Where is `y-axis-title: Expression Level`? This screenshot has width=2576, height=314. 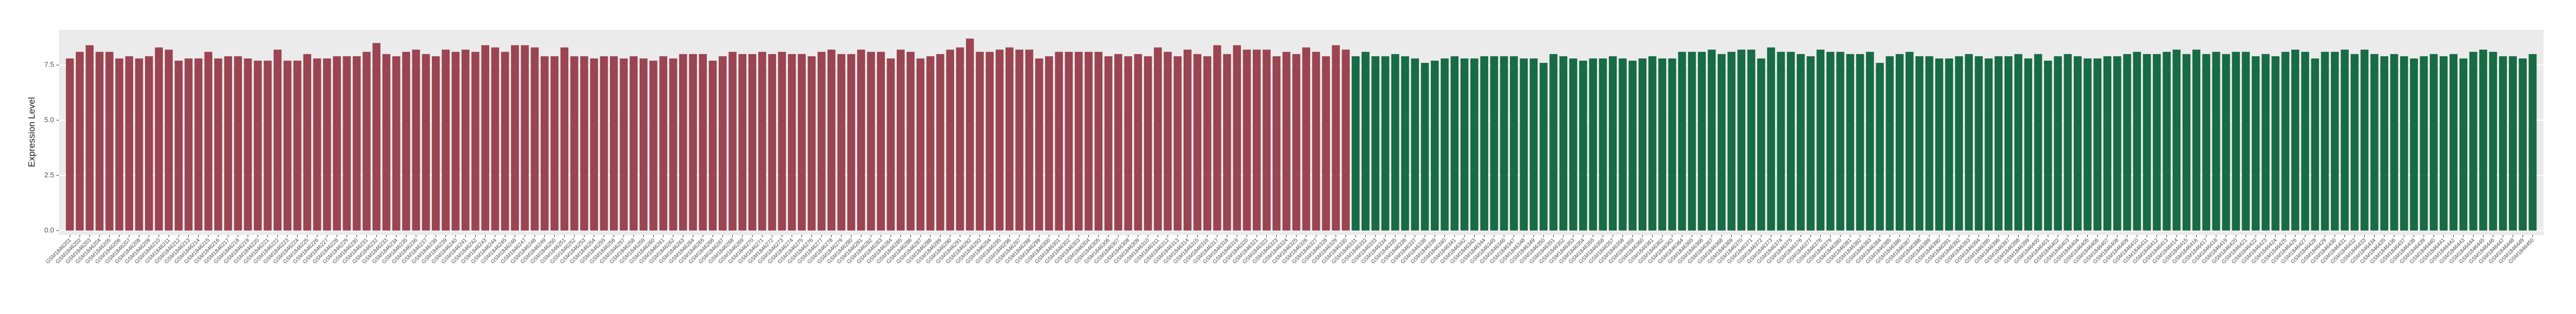 y-axis-title: Expression Level is located at coordinates (32, 132).